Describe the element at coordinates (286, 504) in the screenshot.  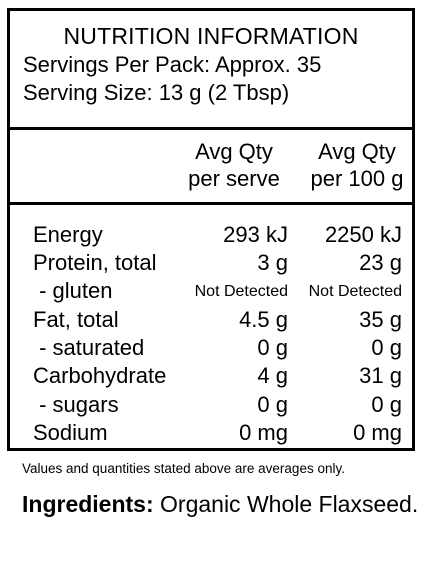
I see `ingredients-text: Organic Whole Flaxseed.` at that location.